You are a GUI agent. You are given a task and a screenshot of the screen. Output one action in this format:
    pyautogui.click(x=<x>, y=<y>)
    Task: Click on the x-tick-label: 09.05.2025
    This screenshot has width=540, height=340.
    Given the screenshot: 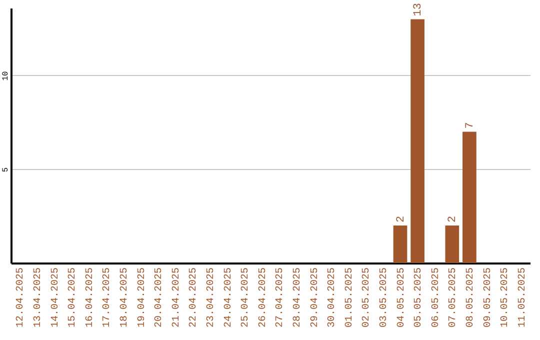 What is the action you would take?
    pyautogui.click(x=488, y=298)
    